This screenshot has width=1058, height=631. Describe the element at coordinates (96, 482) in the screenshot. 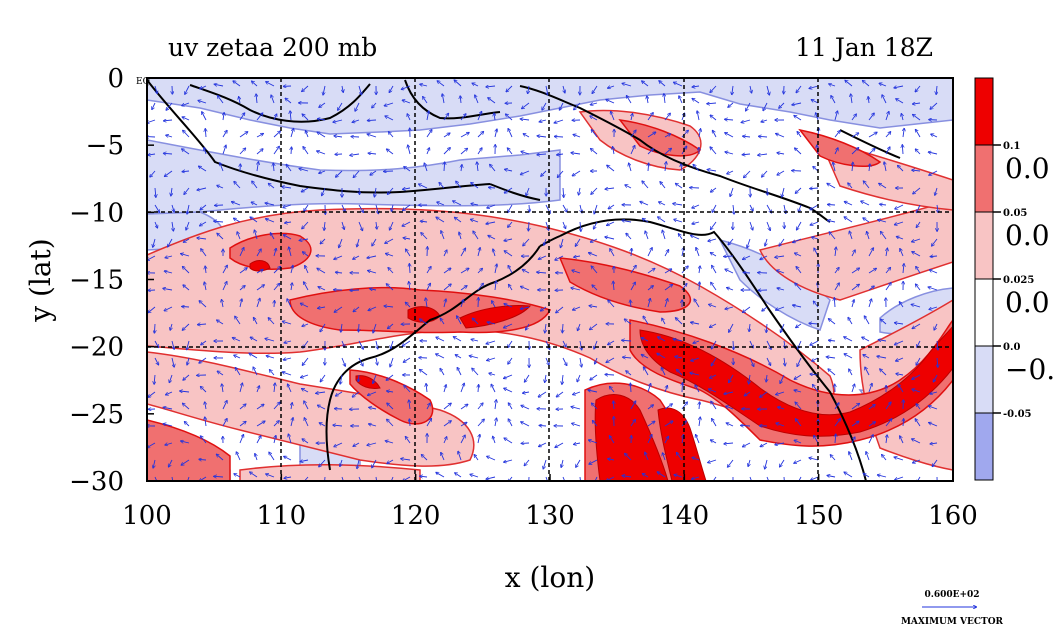

I see `y-tick-label: −30` at that location.